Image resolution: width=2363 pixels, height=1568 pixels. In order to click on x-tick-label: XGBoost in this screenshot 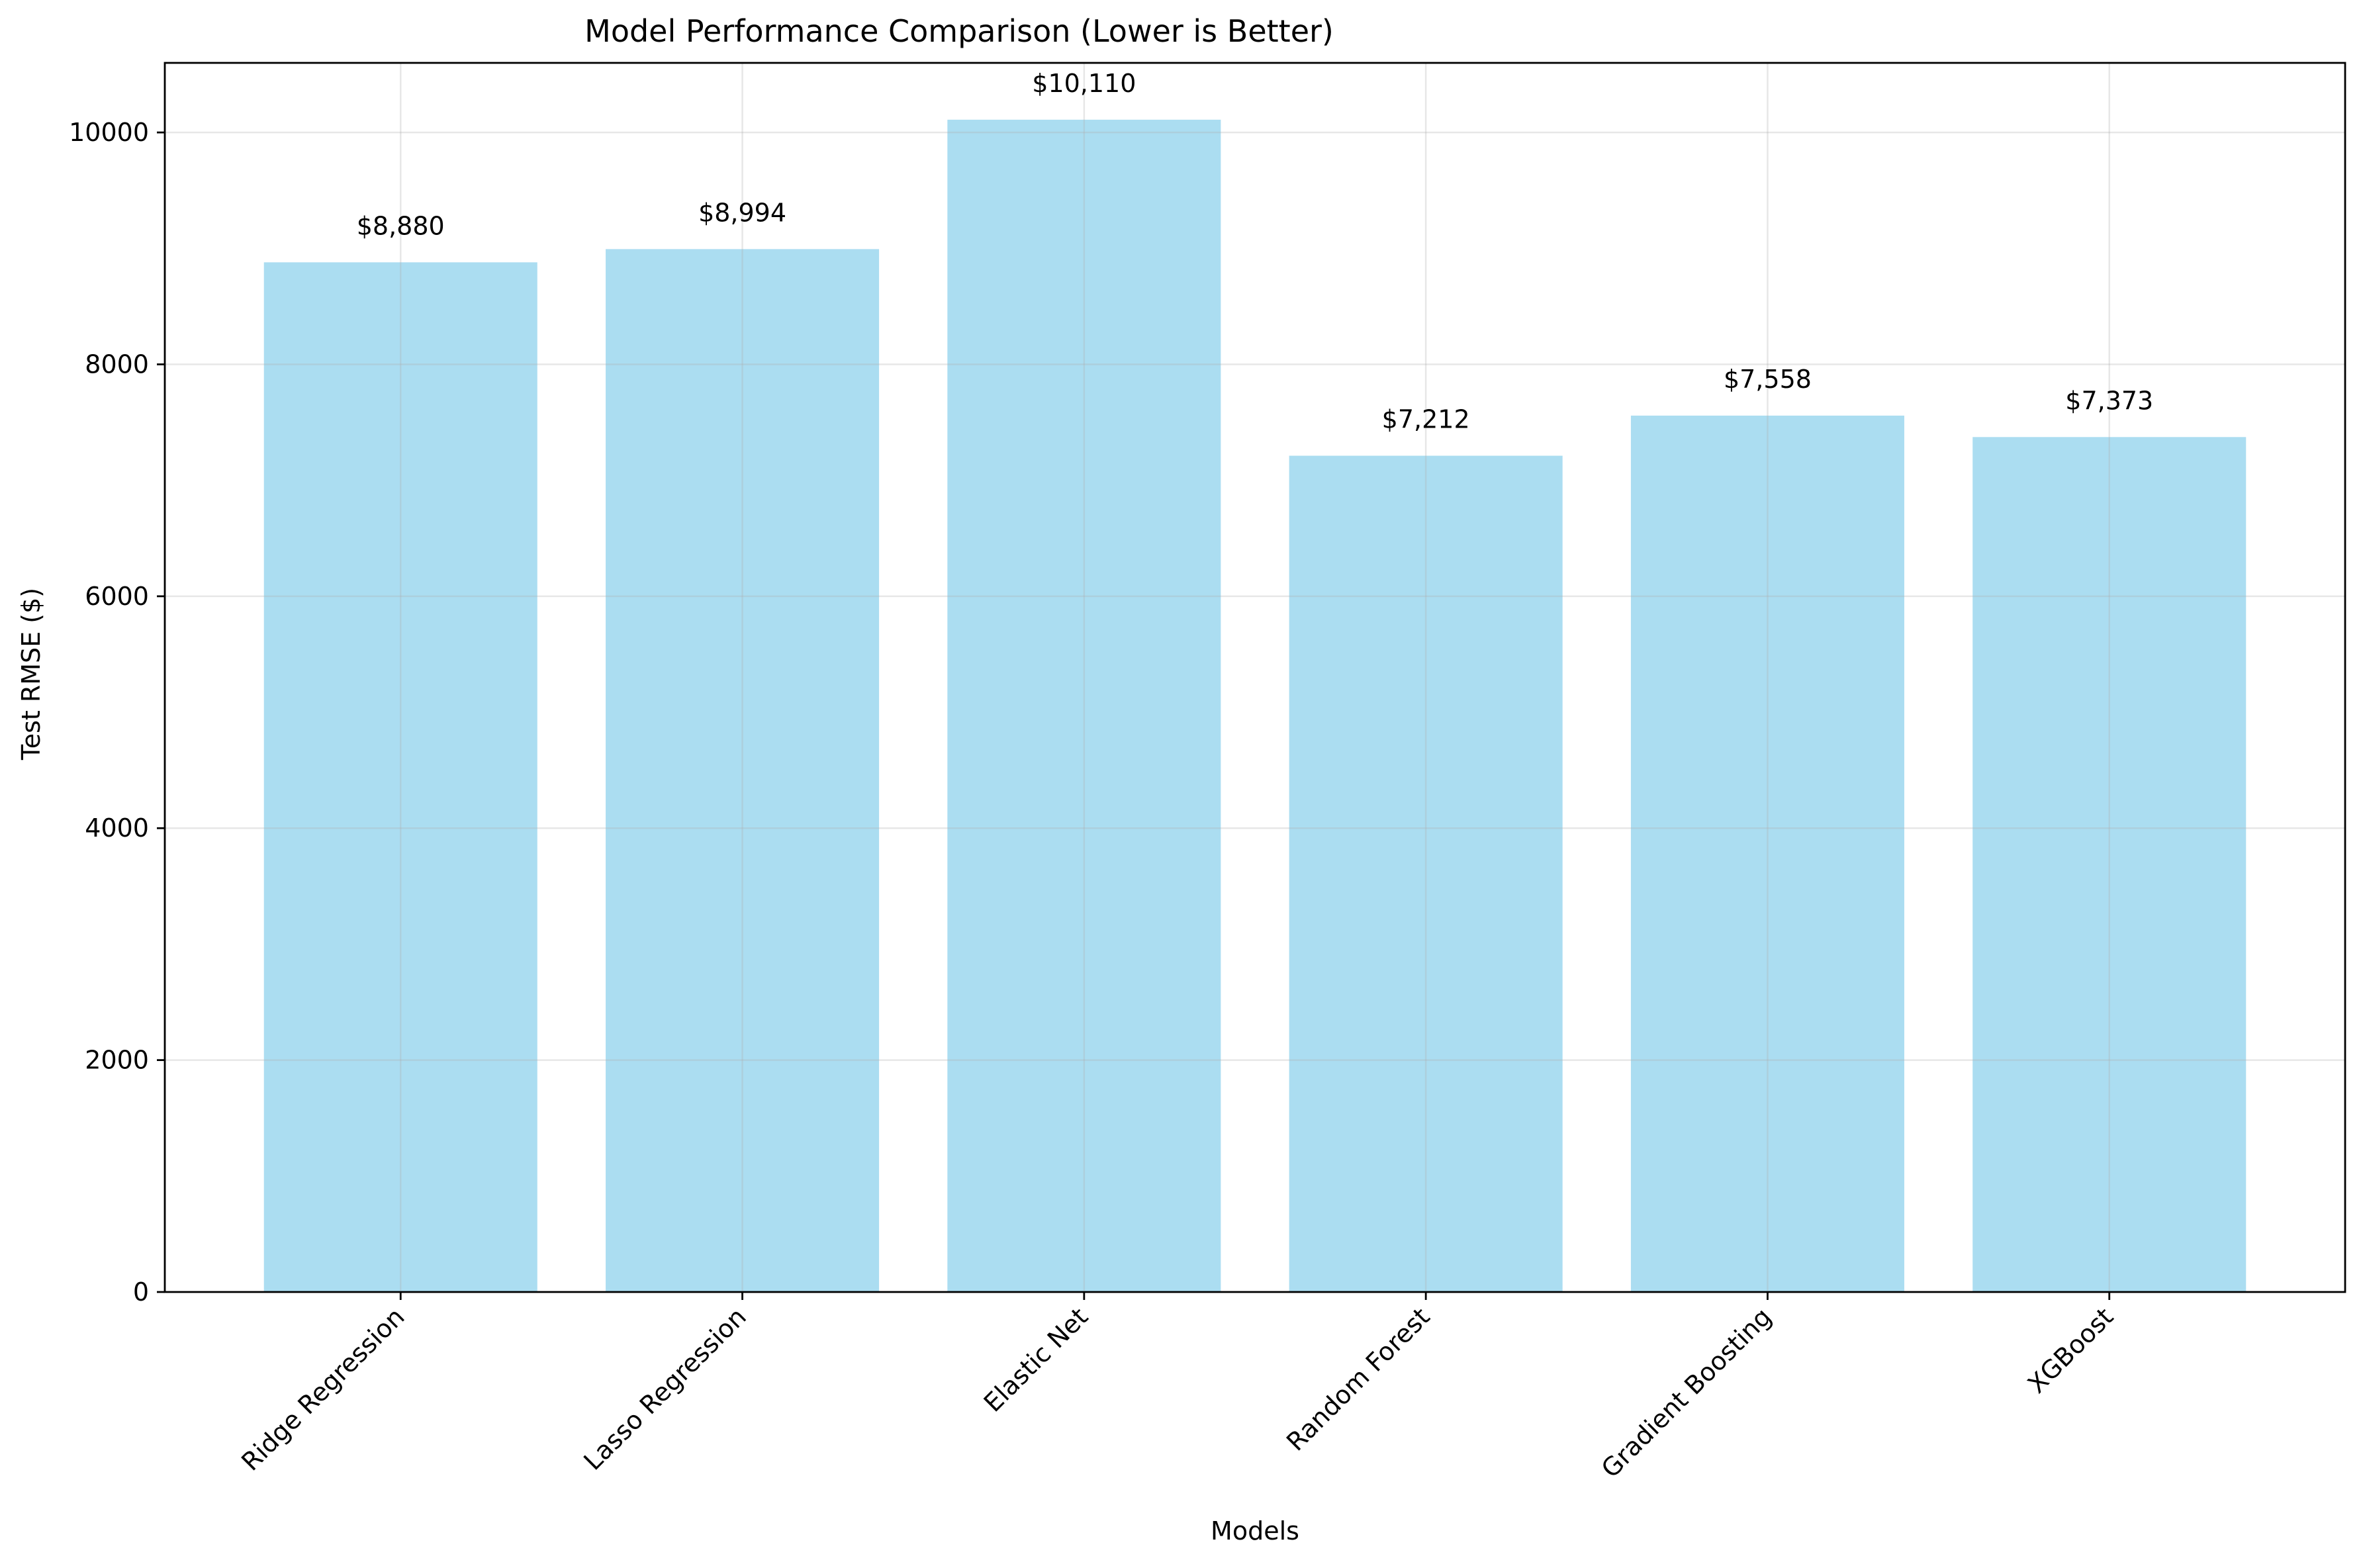, I will do `click(2070, 1350)`.